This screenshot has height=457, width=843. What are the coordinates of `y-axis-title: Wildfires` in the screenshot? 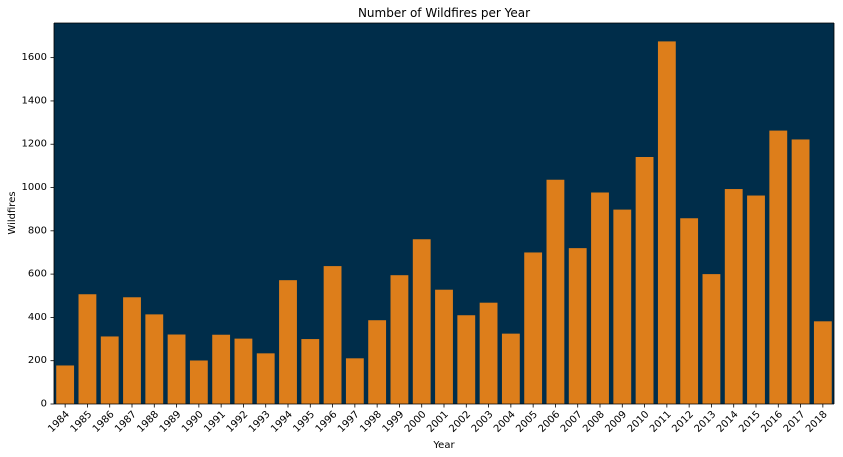 It's located at (12, 212).